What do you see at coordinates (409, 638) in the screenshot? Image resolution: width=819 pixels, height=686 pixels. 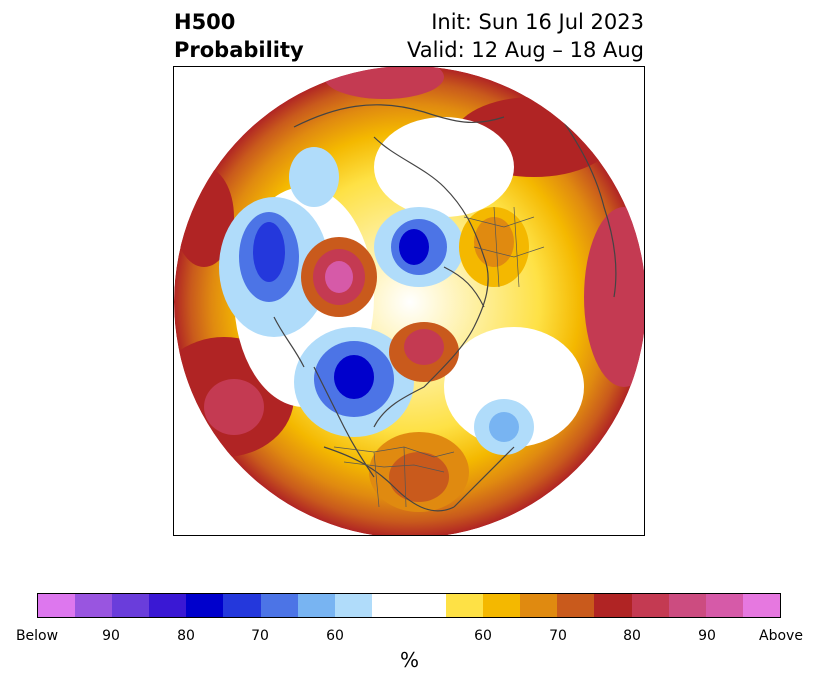 I see `colorbar-ticks: Below 90 80 70 60 60 70 80 90 Above` at bounding box center [409, 638].